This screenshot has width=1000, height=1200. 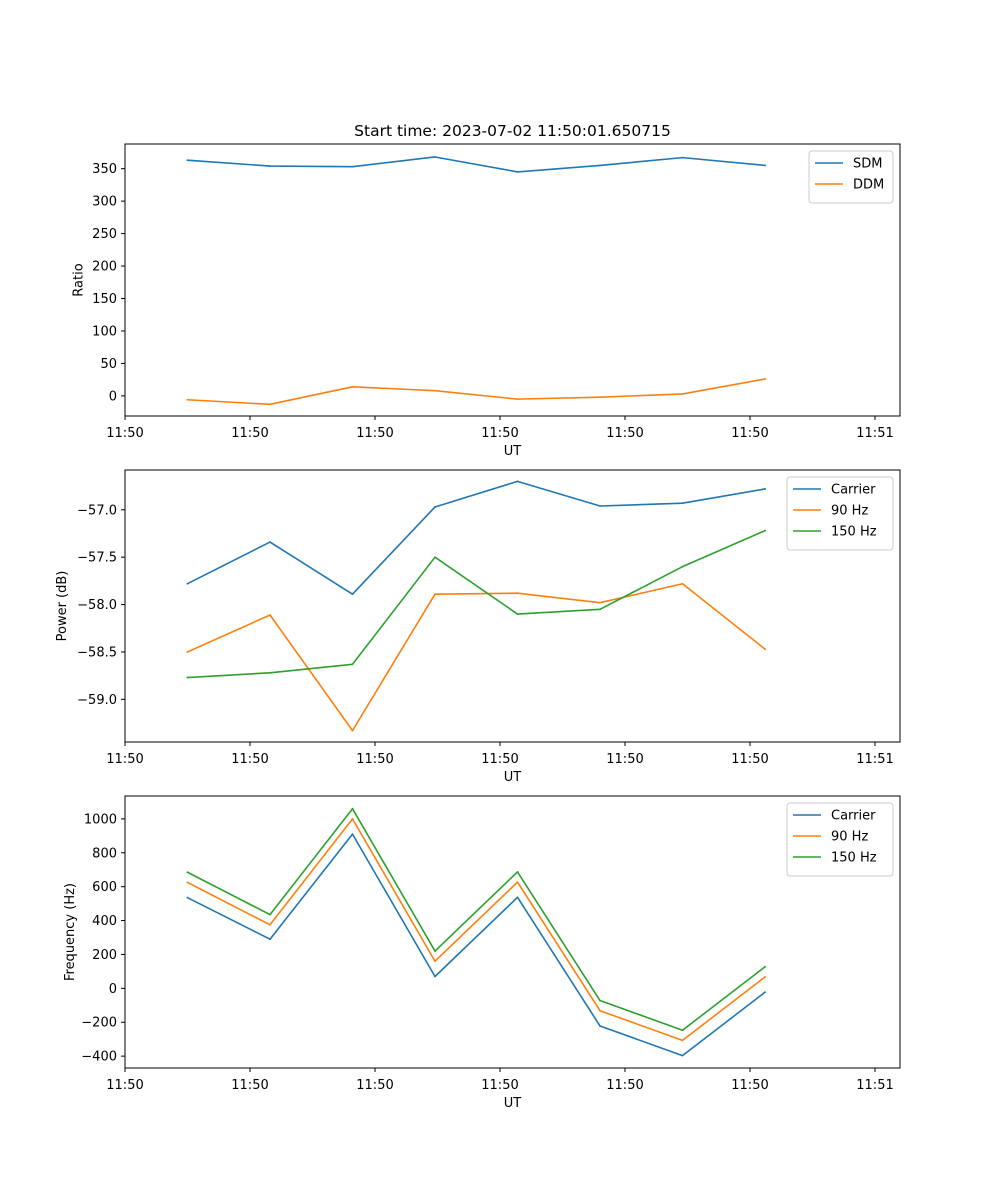 I want to click on y-tick-label: 200, so click(x=104, y=955).